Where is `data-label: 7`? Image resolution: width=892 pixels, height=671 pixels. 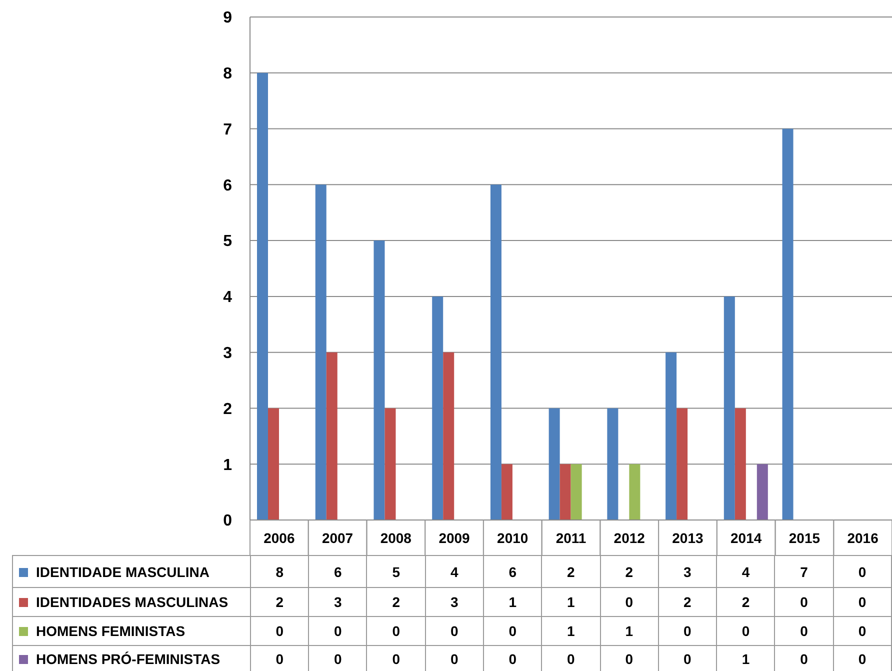
data-label: 7 is located at coordinates (804, 572).